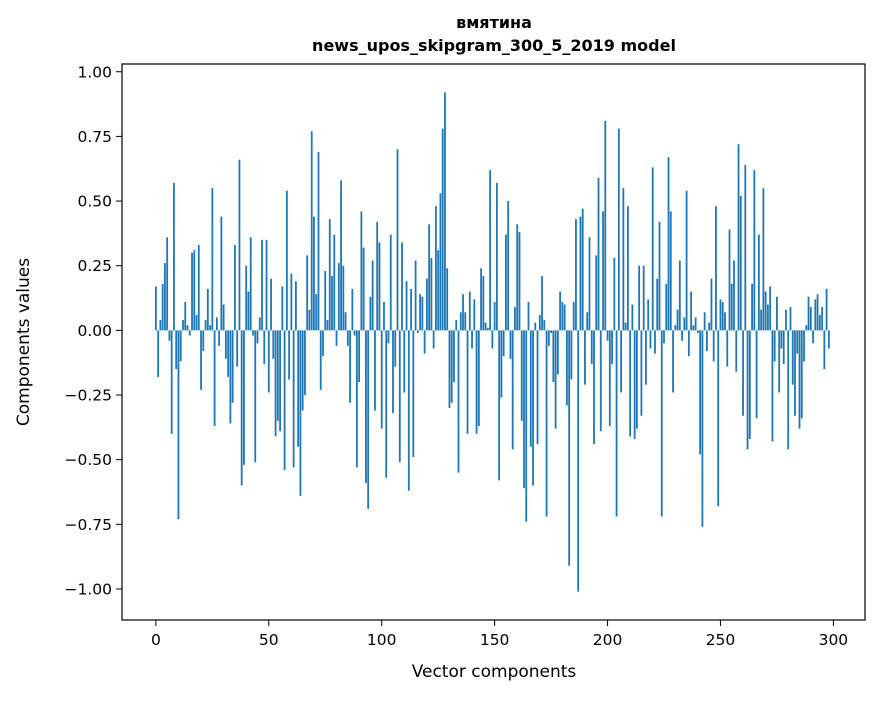 This screenshot has height=701, width=880. Describe the element at coordinates (94, 202) in the screenshot. I see `y-tick-label: 0.50` at that location.